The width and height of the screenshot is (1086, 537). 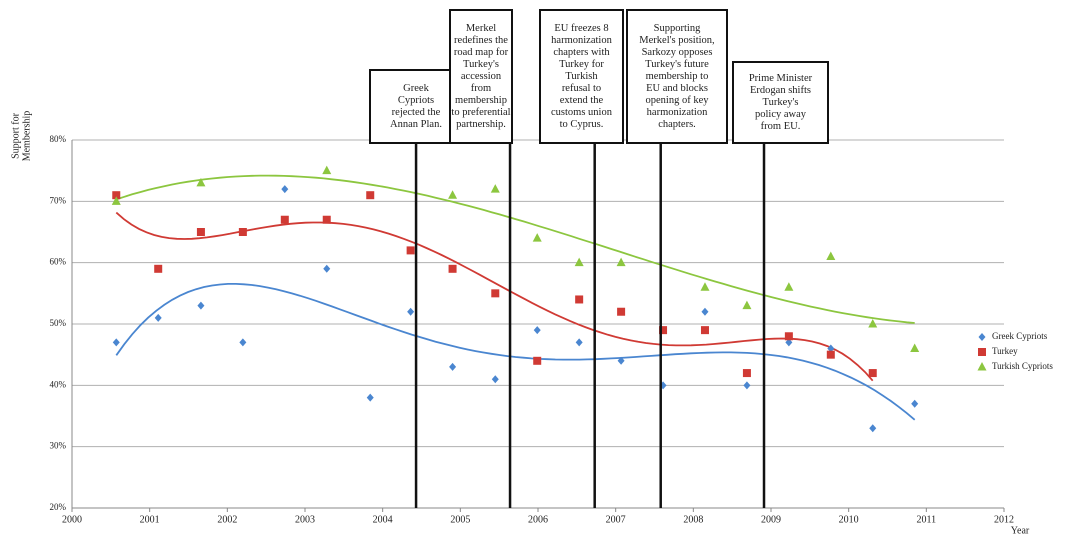 What do you see at coordinates (616, 519) in the screenshot?
I see `x-tick-label: 2007` at bounding box center [616, 519].